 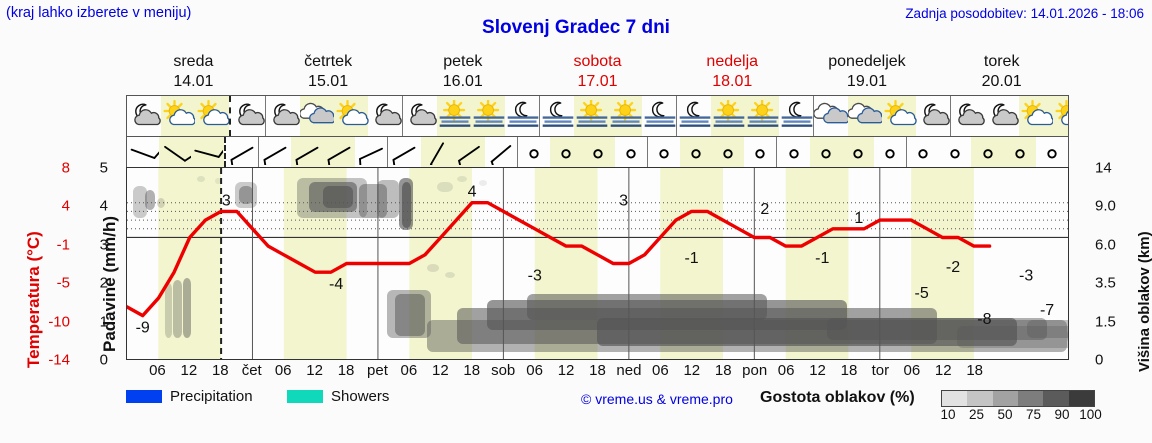 I want to click on temperature-tick-5: -14, so click(x=59, y=360).